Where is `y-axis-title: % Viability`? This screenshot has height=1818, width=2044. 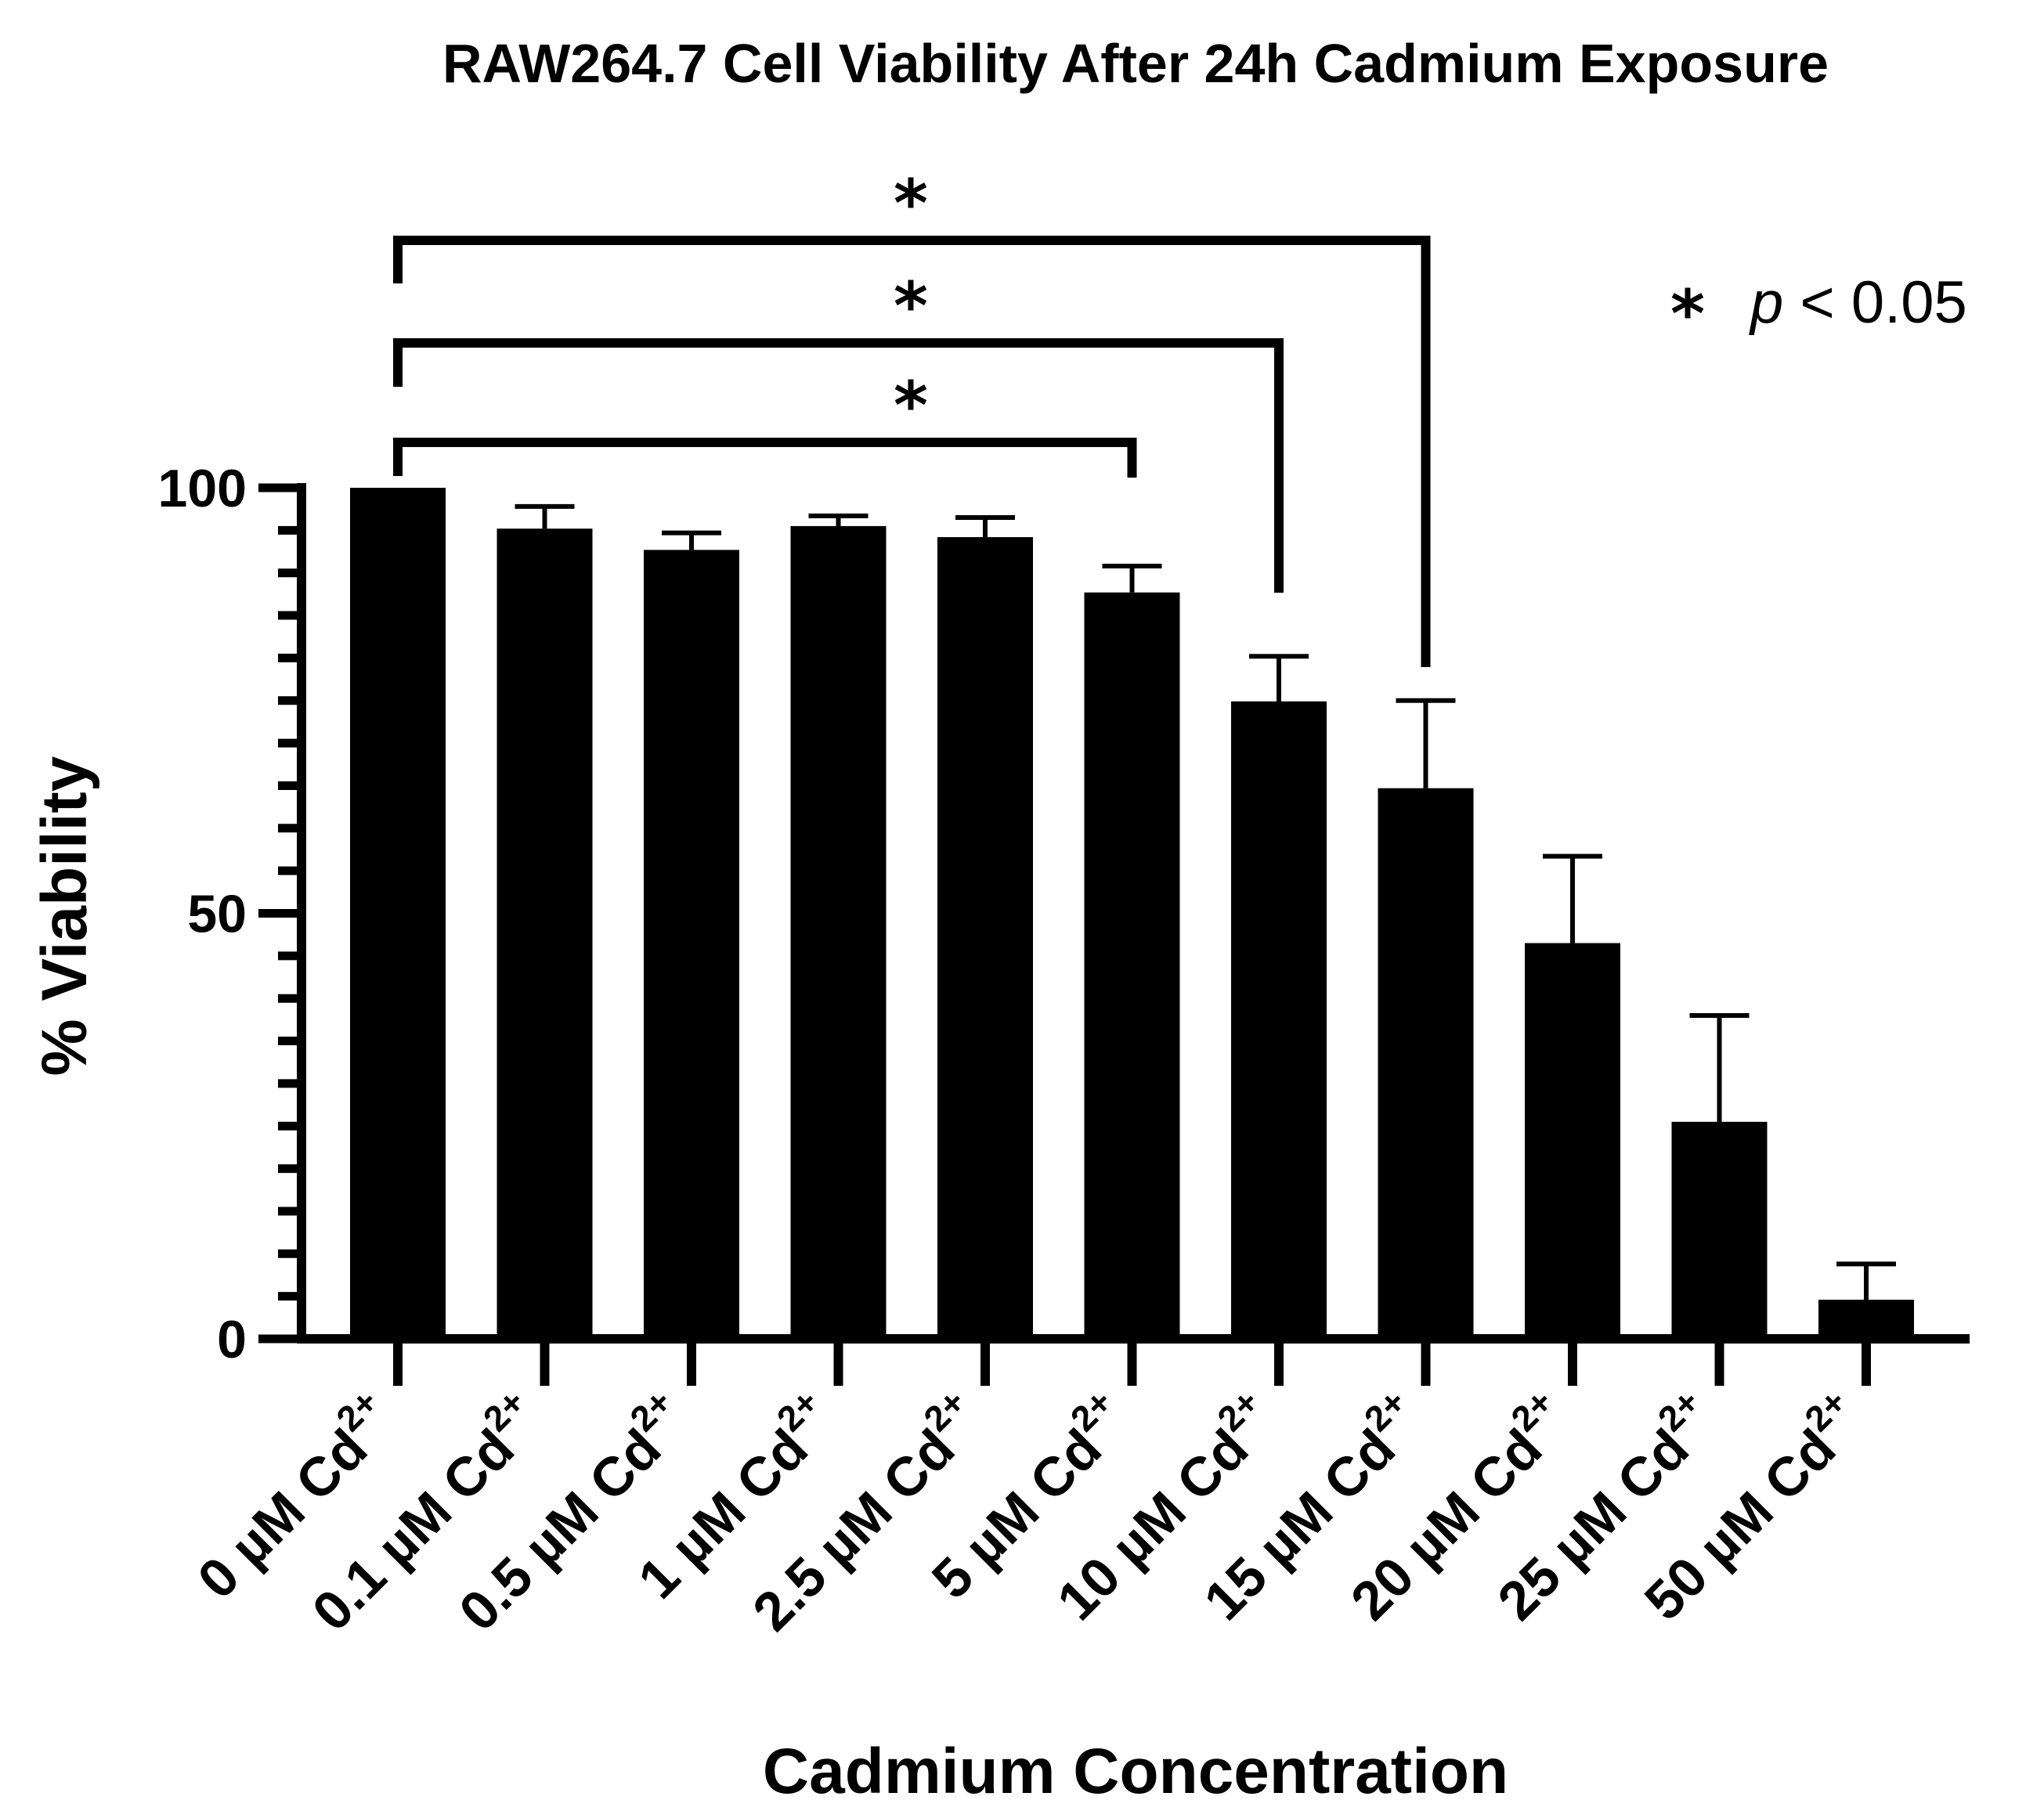 y-axis-title: % Viability is located at coordinates (64, 916).